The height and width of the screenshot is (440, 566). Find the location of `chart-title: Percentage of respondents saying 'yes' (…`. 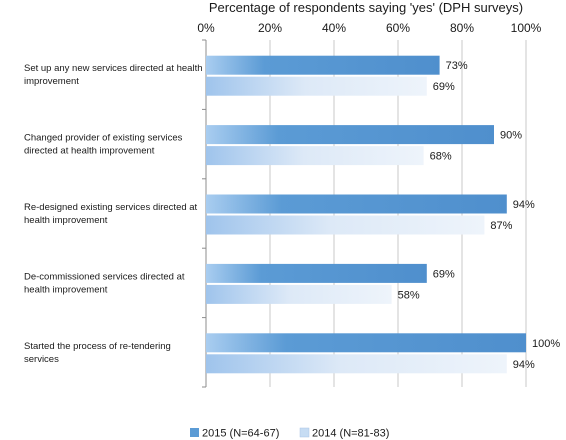

chart-title: Percentage of respondents saying 'yes' (… is located at coordinates (366, 7).